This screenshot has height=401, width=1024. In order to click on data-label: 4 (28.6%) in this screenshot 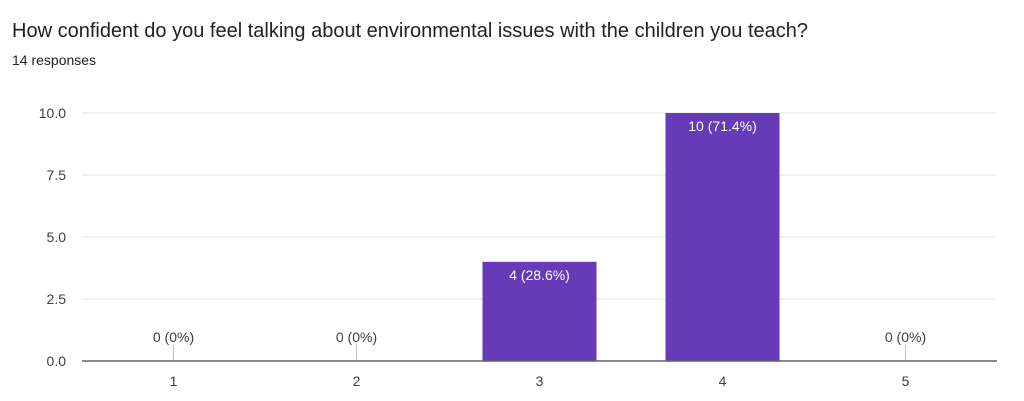, I will do `click(539, 275)`.